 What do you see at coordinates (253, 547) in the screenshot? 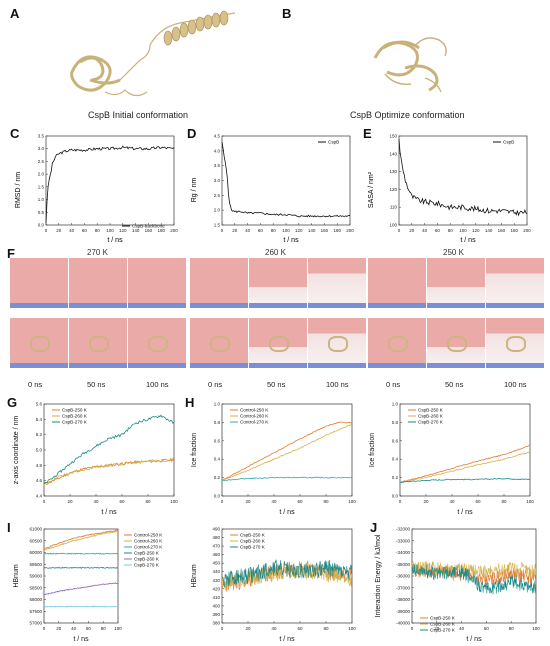
I see `legend-label: CspB-270 K` at bounding box center [253, 547].